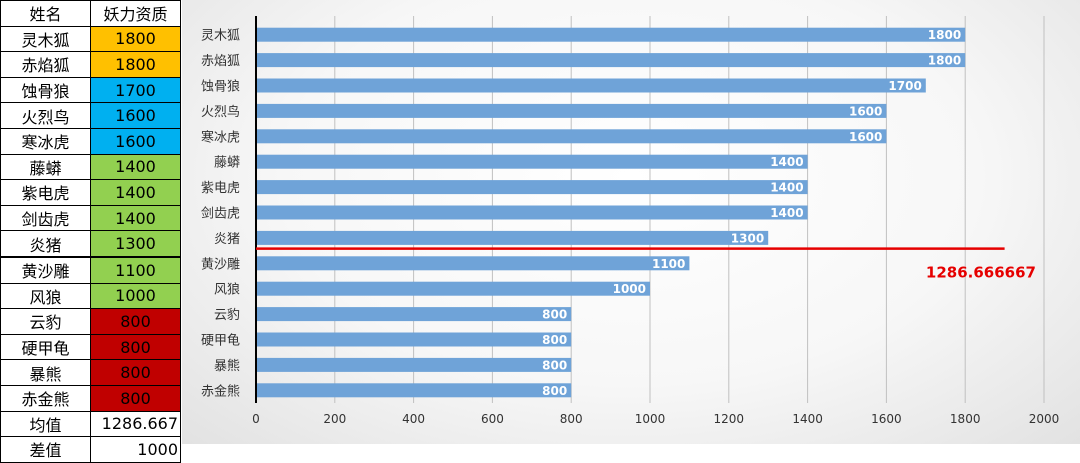 This screenshot has width=1080, height=463. What do you see at coordinates (227, 290) in the screenshot?
I see `category-label: 风狼` at bounding box center [227, 290].